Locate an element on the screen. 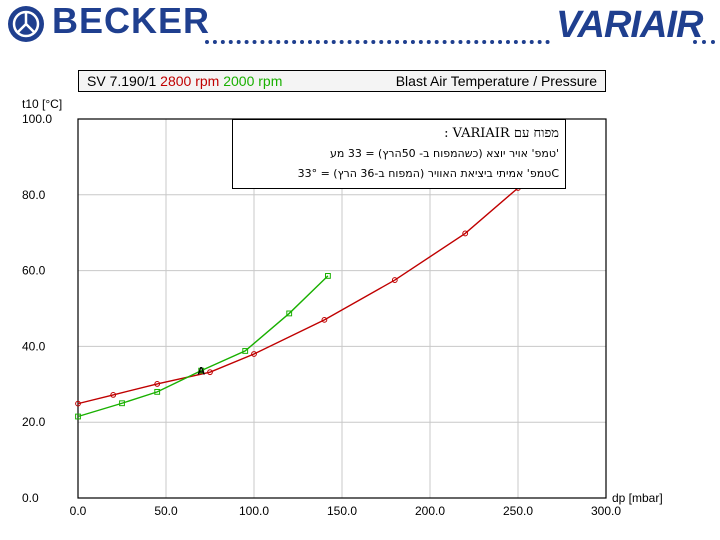  annotation-line-1: : VARIAIR מפוח עם is located at coordinates (501, 133).